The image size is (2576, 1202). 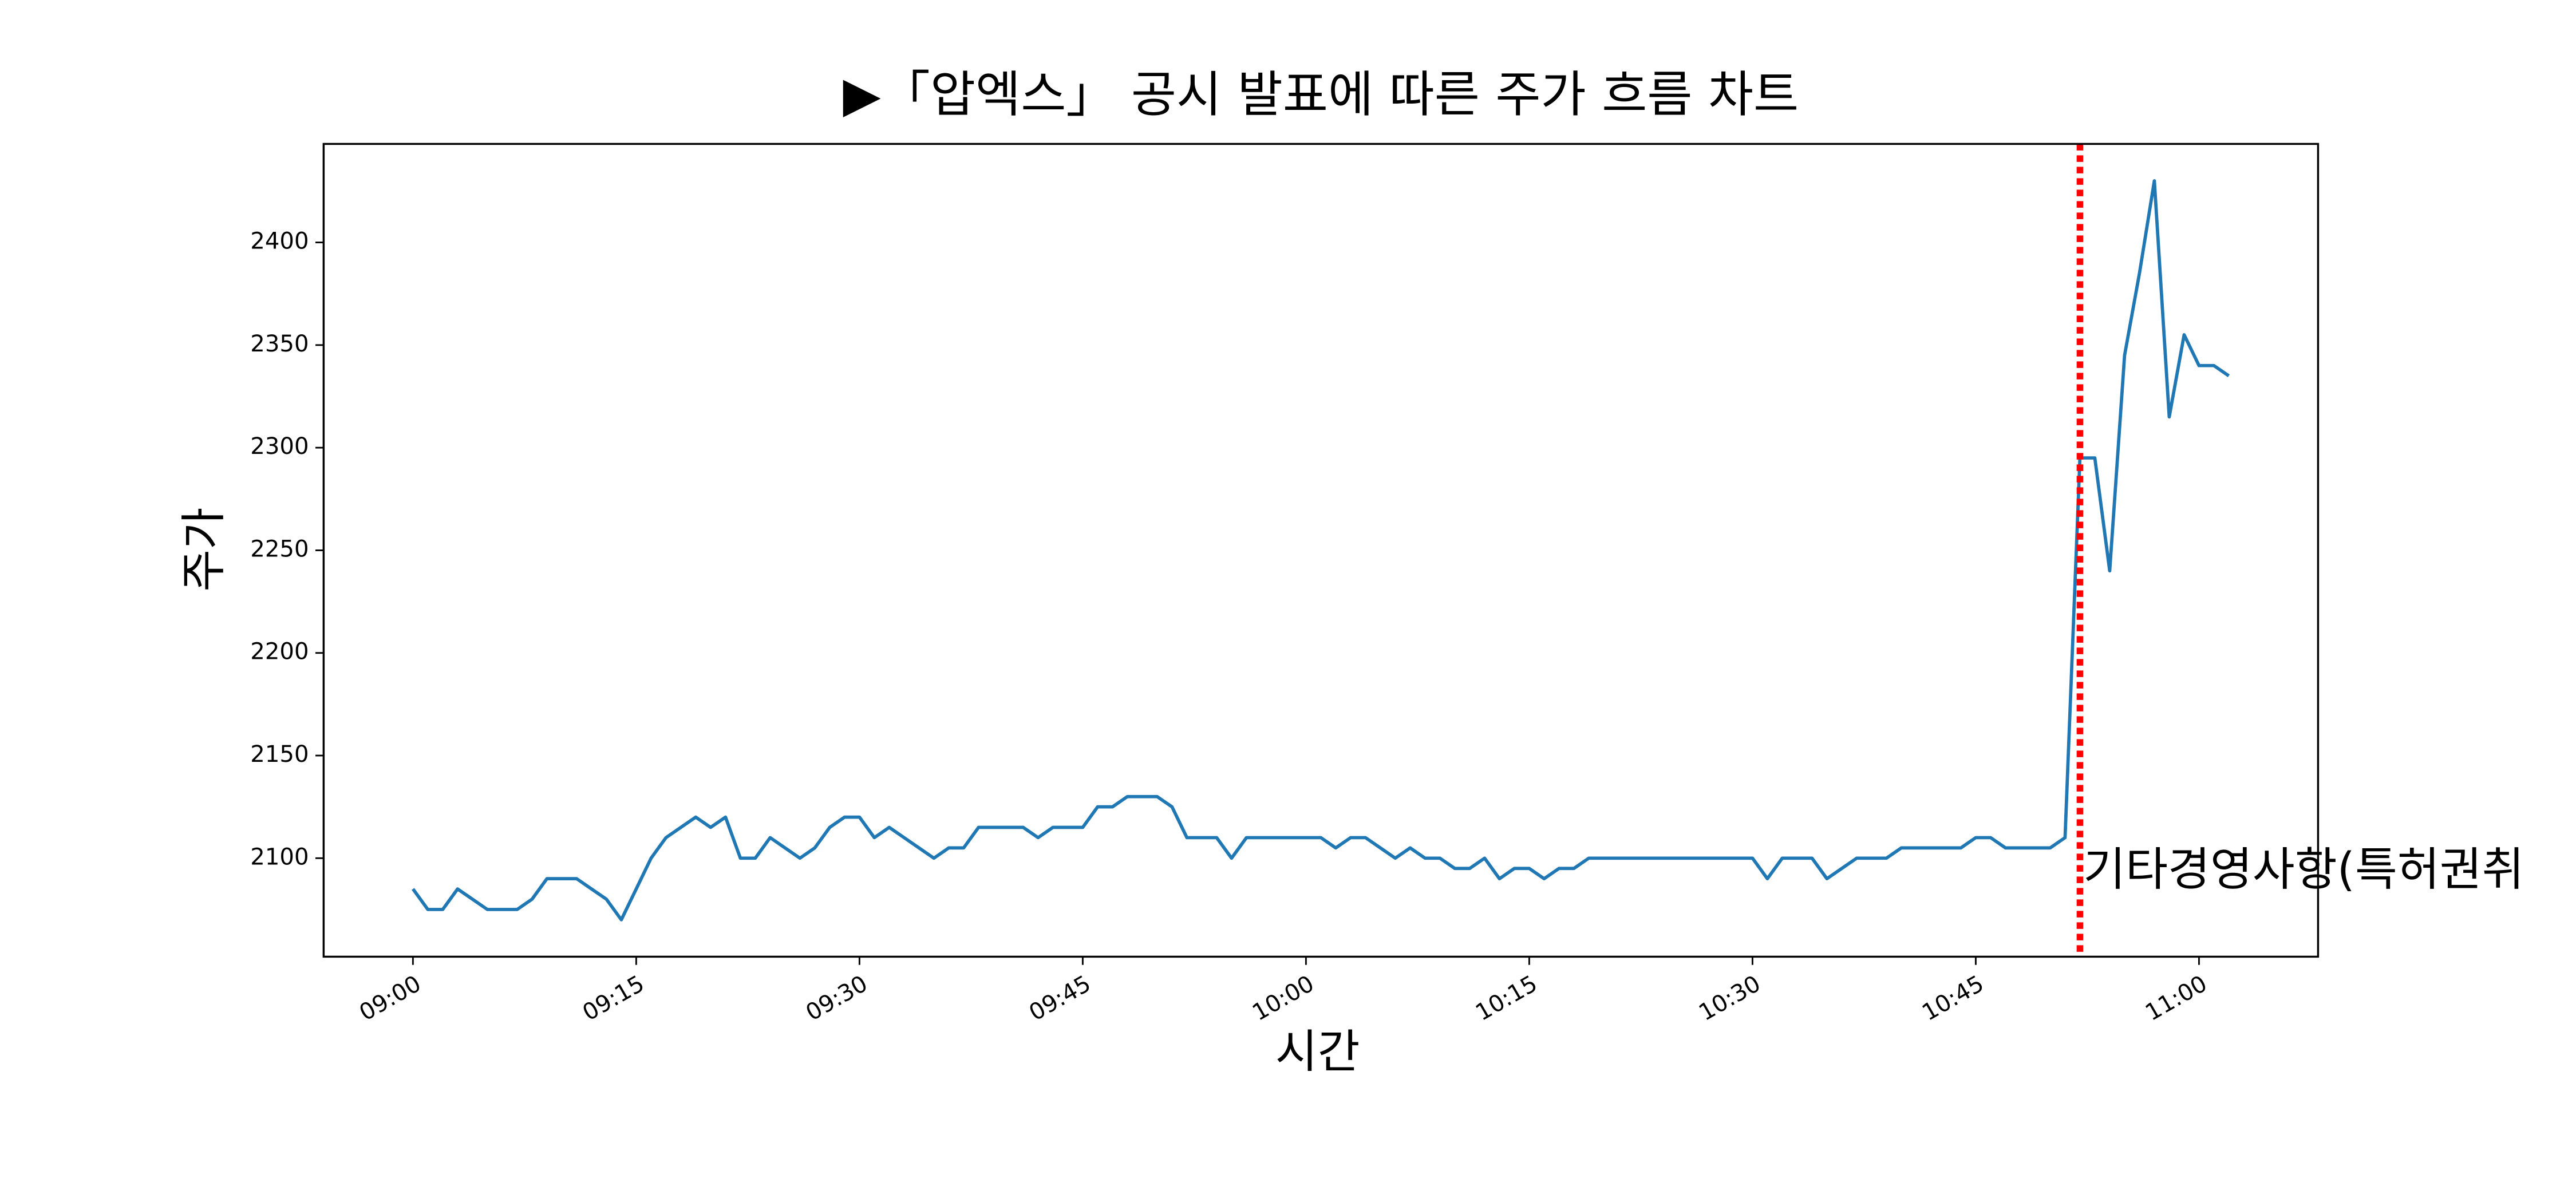 What do you see at coordinates (279, 549) in the screenshot?
I see `y-tick-label: 2250` at bounding box center [279, 549].